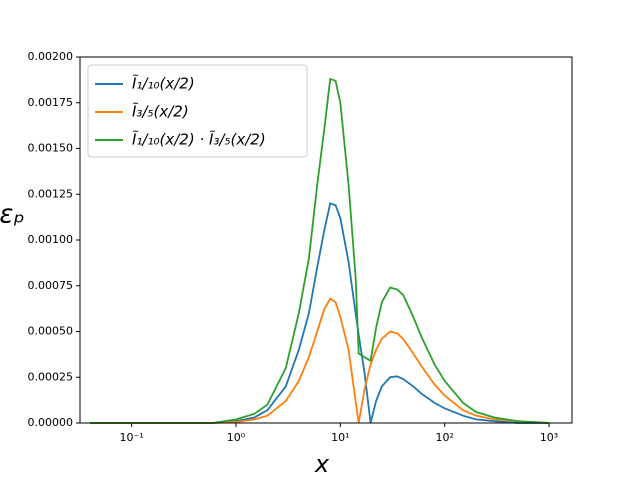 The image size is (634, 480). What do you see at coordinates (444, 437) in the screenshot?
I see `x-tick-label: 10²` at bounding box center [444, 437].